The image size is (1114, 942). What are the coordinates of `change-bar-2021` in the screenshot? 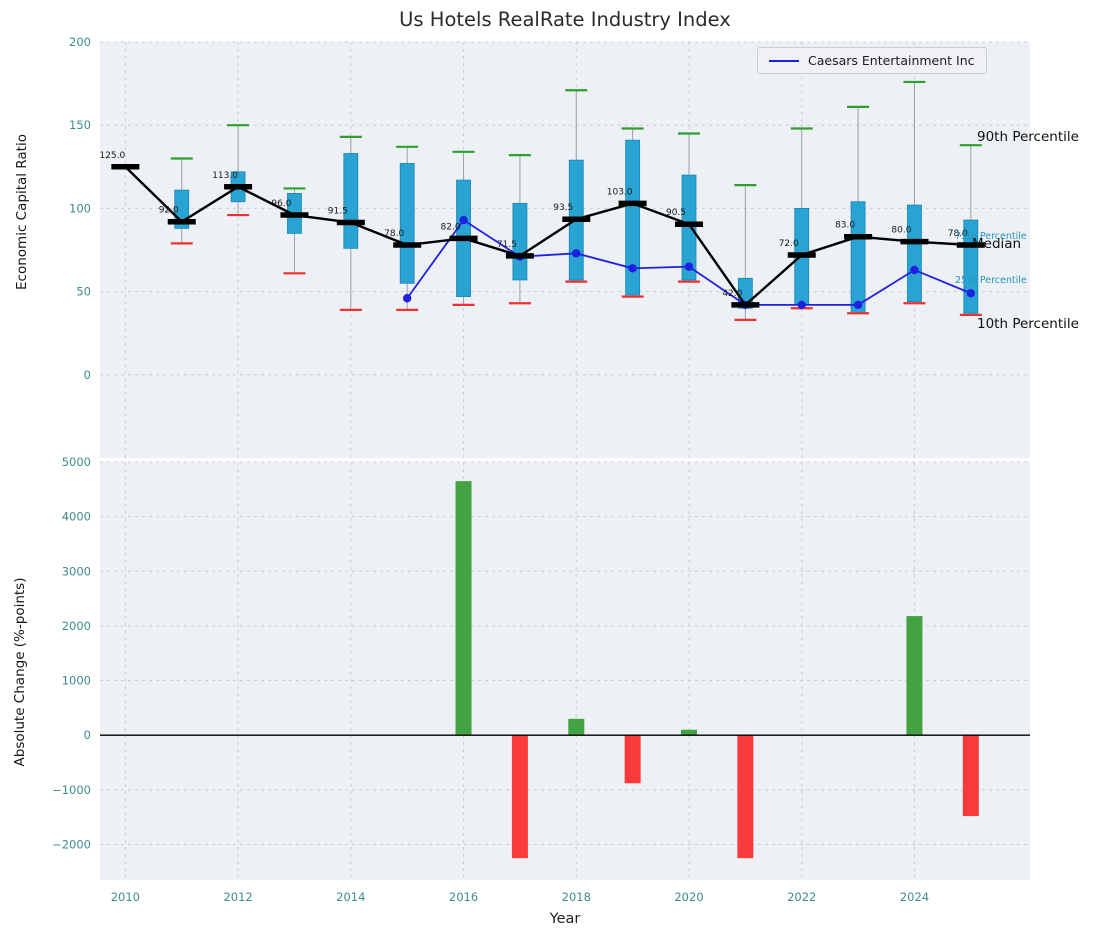 It's located at (745, 797).